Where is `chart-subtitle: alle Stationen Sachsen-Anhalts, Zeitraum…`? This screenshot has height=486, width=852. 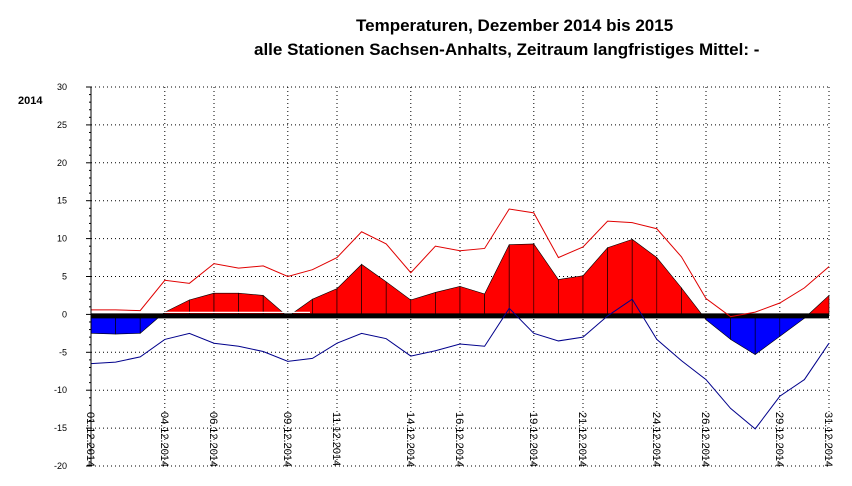
chart-subtitle: alle Stationen Sachsen-Anhalts, Zeitraum… is located at coordinates (507, 49).